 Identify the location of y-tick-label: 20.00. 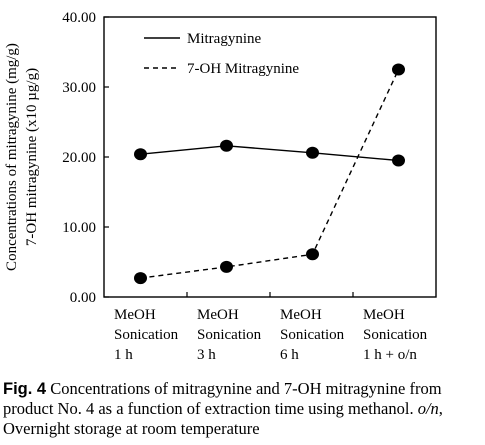
(79, 158).